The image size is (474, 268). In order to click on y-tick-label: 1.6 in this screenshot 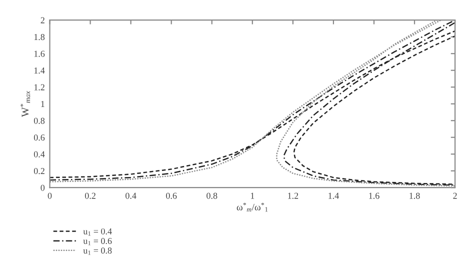, I will do `click(39, 53)`.